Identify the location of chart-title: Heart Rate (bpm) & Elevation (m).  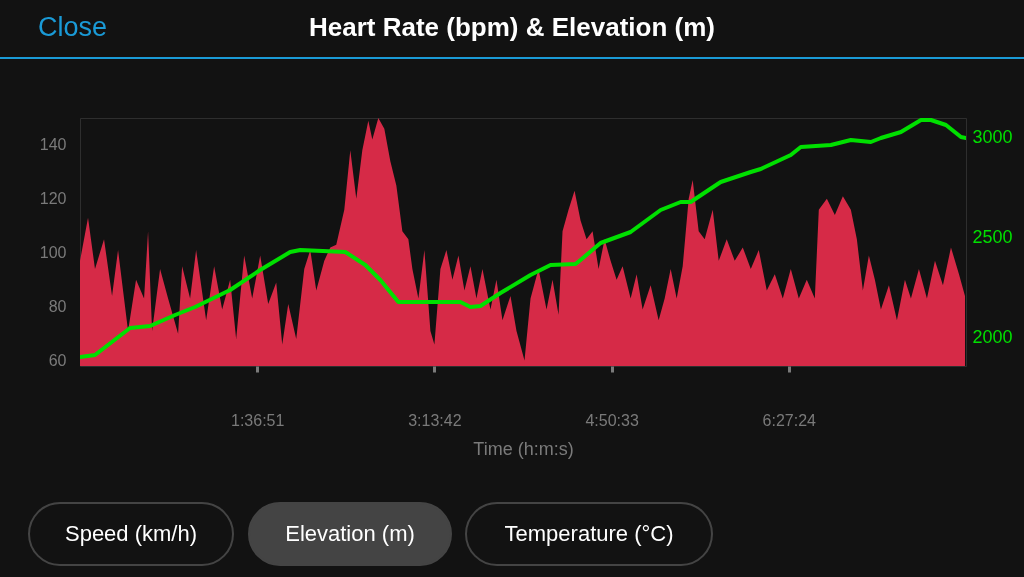
(512, 27).